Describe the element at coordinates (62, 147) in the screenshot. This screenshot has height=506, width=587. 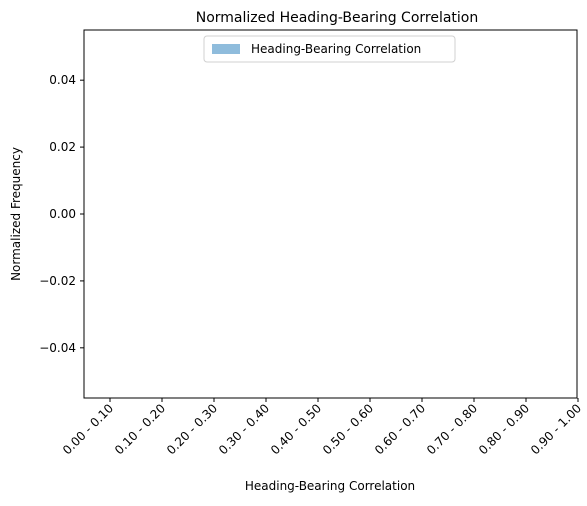
I see `y-tick-label: 0.02` at that location.